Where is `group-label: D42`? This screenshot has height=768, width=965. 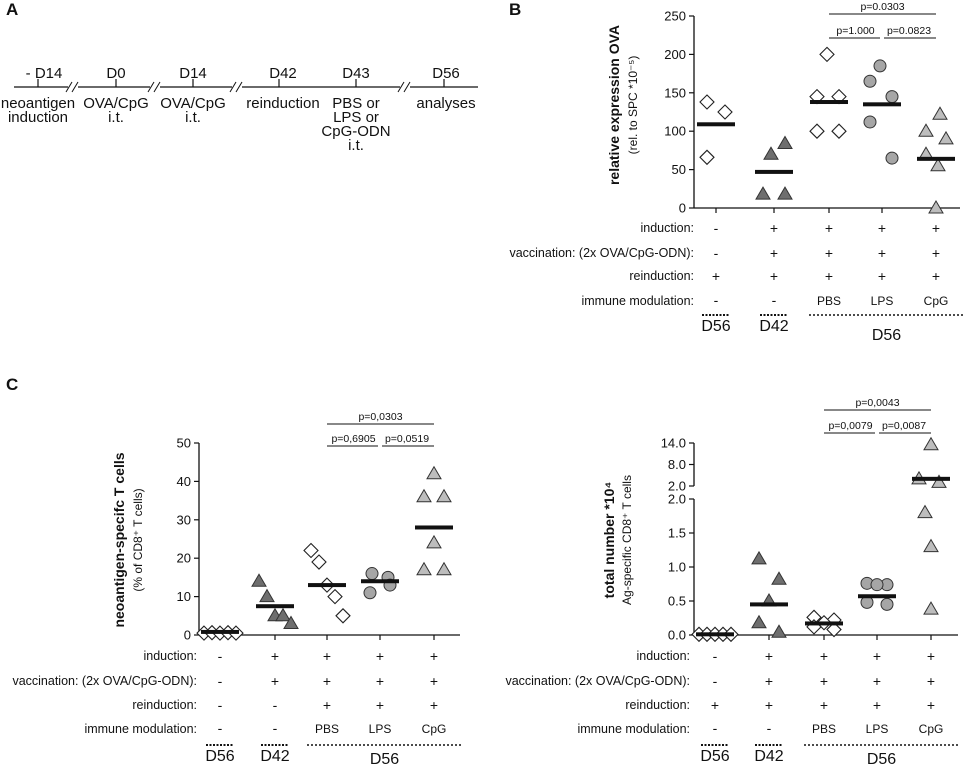
group-label: D42 is located at coordinates (274, 756).